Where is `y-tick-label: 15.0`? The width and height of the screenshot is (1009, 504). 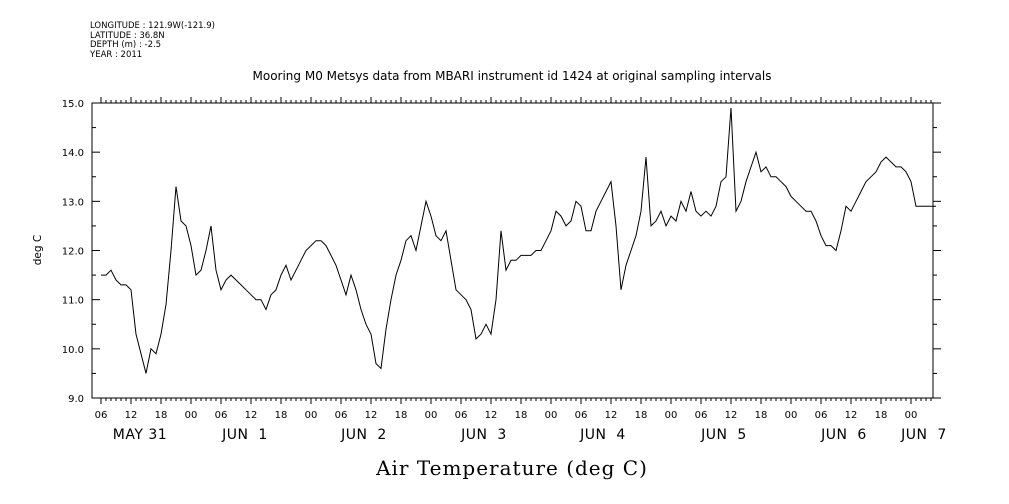 y-tick-label: 15.0 is located at coordinates (73, 104).